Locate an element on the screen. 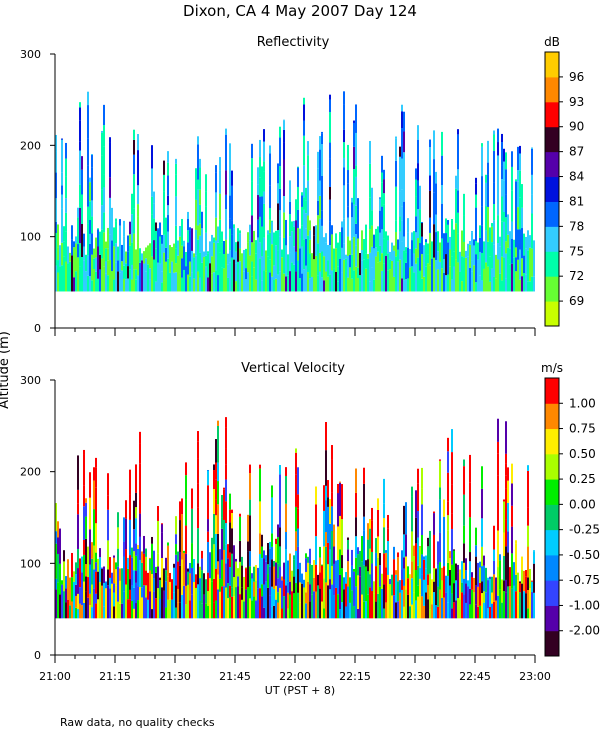 Image resolution: width=600 pixels, height=750 pixels. colorbar-tick-label: -0.25 is located at coordinates (584, 530).